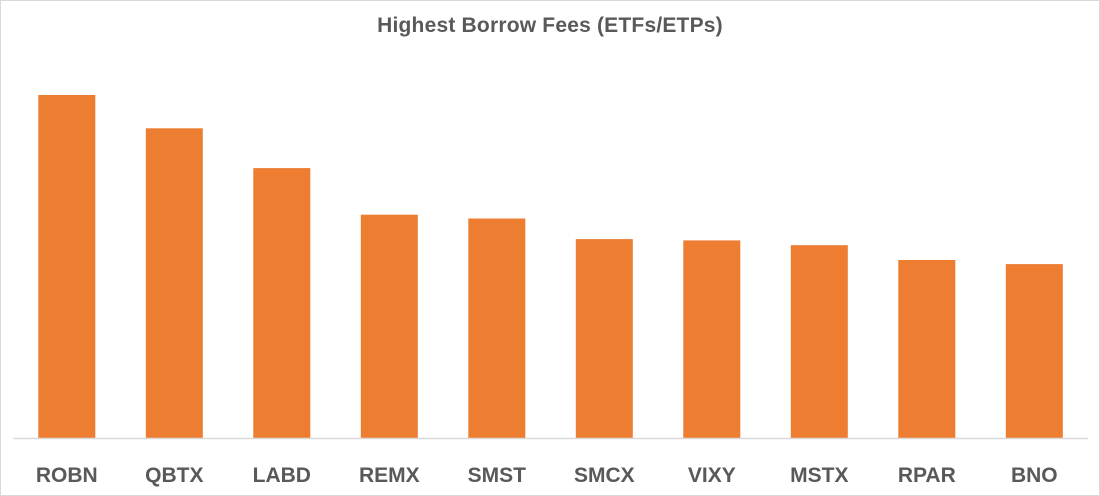 The image size is (1100, 496). What do you see at coordinates (67, 266) in the screenshot?
I see `bar-robn` at bounding box center [67, 266].